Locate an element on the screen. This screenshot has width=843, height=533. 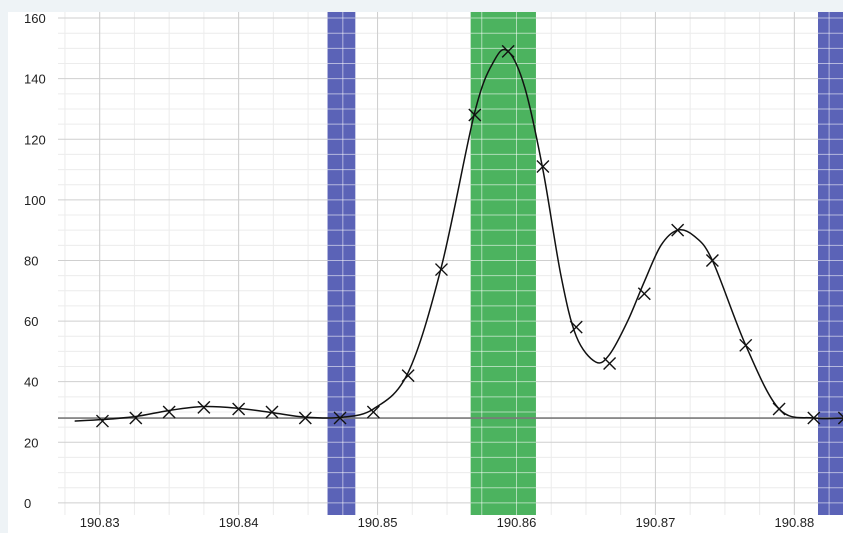
window-frame-left is located at coordinates (4, 266).